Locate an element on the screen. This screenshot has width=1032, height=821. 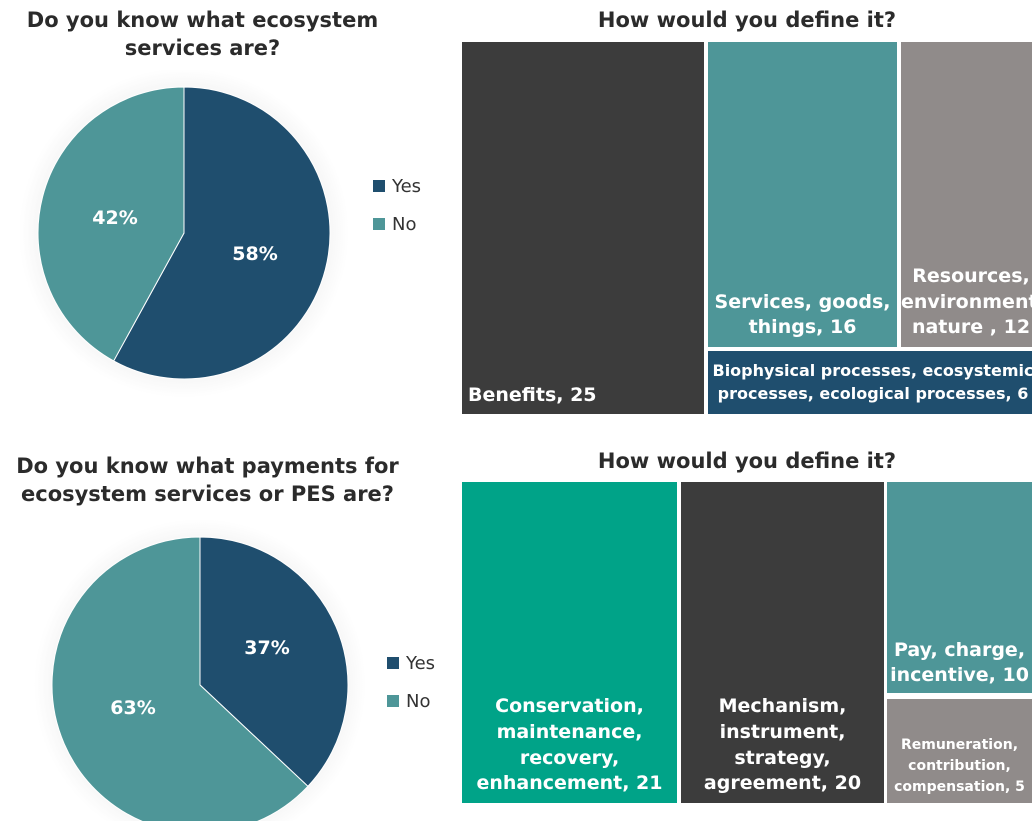
pie2-slice-yes is located at coordinates (274, 662).